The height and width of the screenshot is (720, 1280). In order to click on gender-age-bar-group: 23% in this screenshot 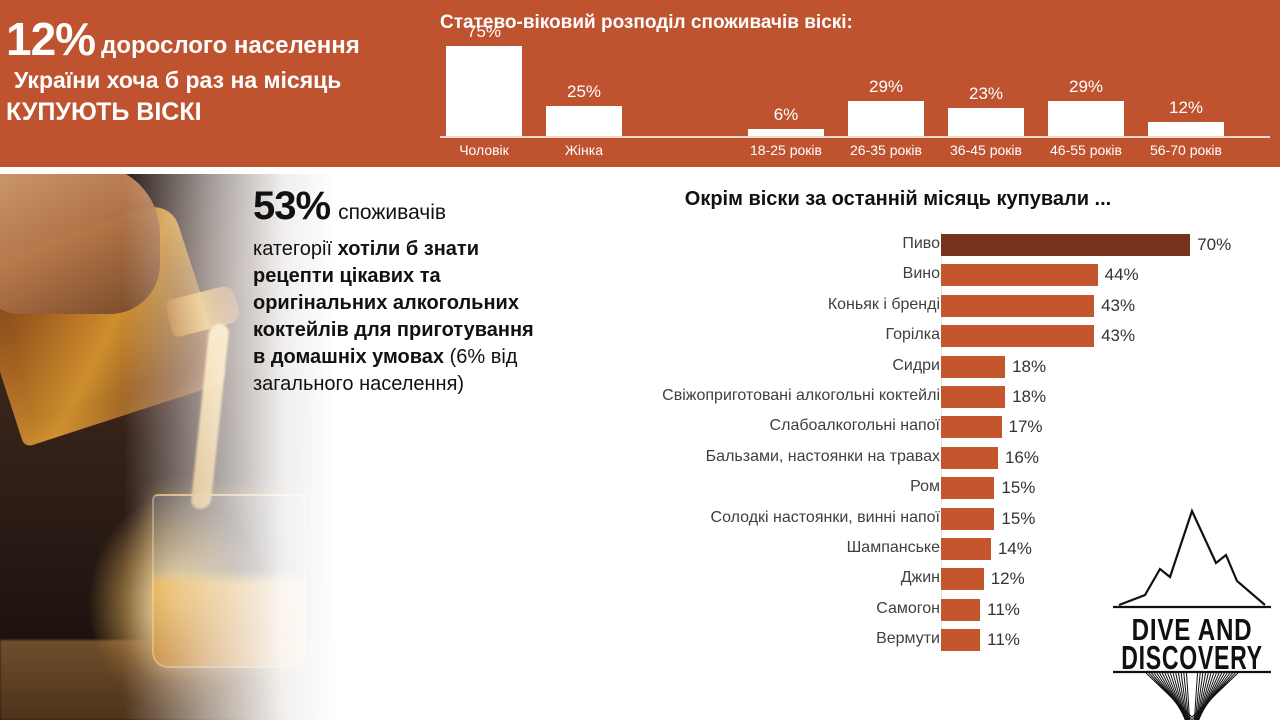, I will do `click(986, 88)`.